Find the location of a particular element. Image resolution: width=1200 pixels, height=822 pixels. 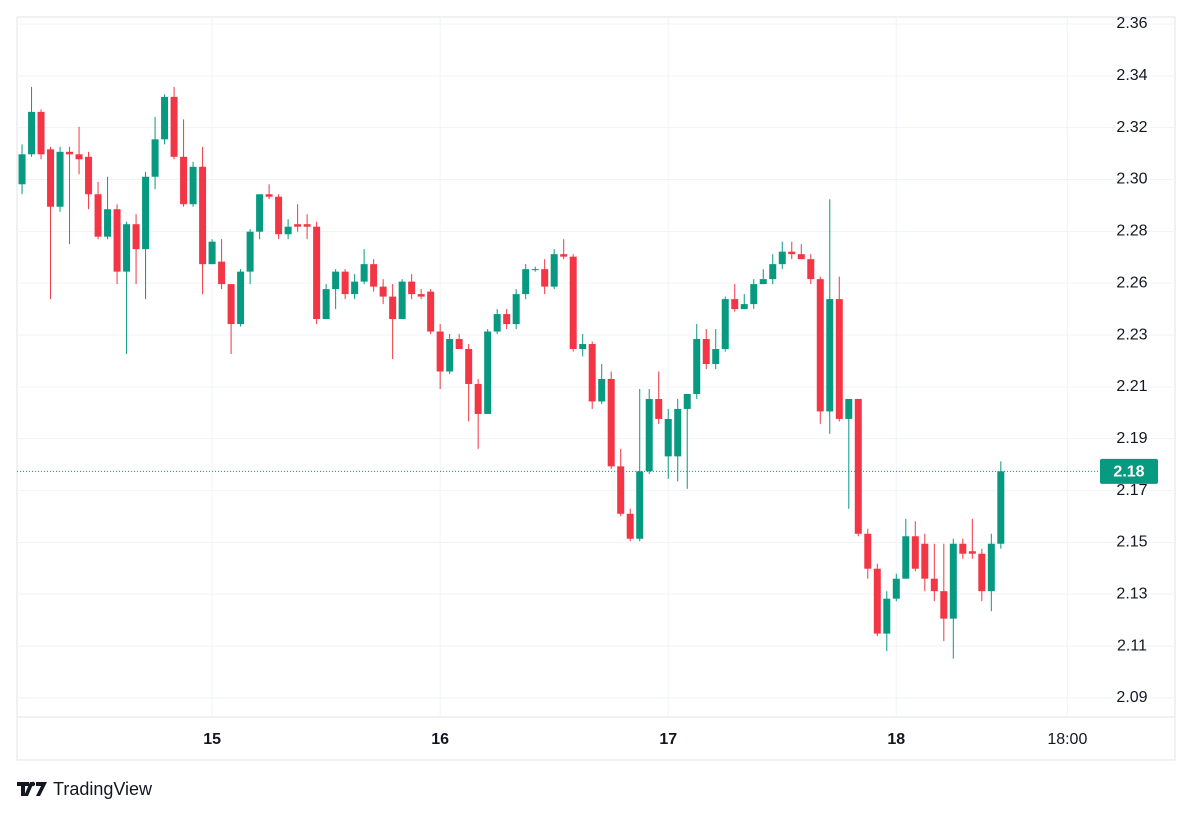

y-tick-label: 2.21 is located at coordinates (1131, 386).